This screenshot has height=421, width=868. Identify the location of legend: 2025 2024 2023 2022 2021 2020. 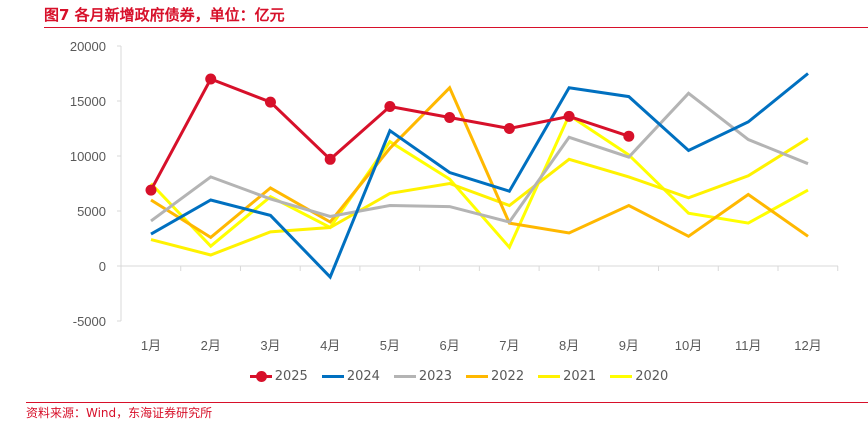
(434, 376).